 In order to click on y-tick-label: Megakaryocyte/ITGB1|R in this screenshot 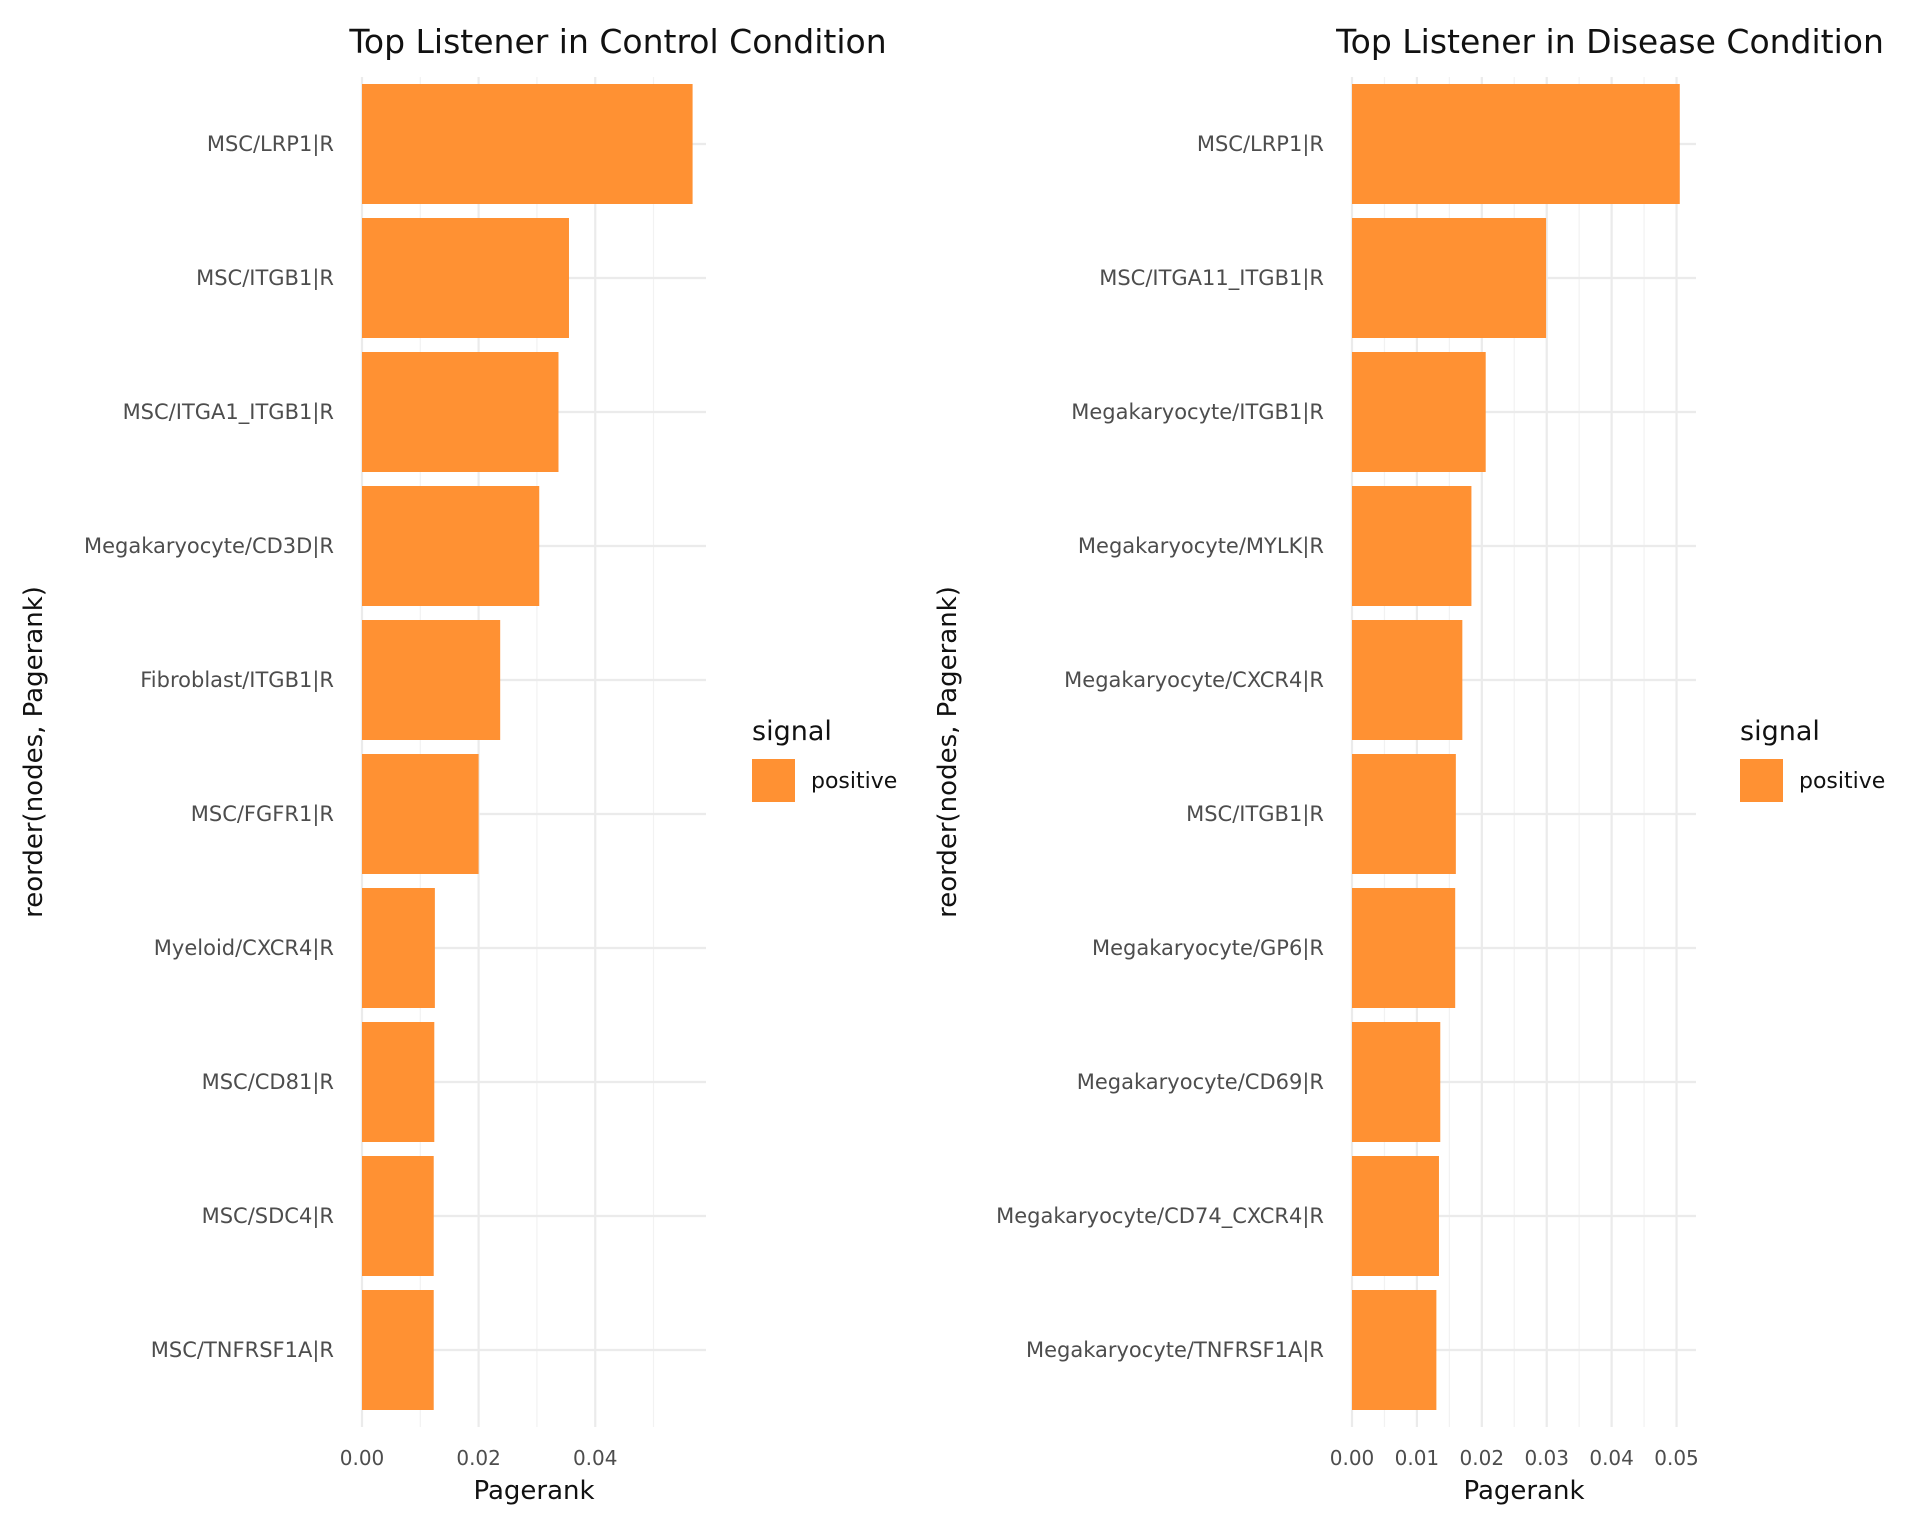, I will do `click(1197, 412)`.